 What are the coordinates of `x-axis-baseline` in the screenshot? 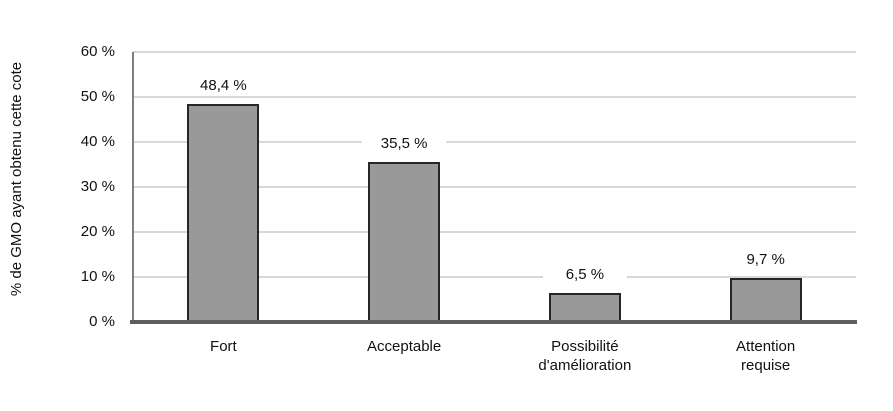 It's located at (493, 322).